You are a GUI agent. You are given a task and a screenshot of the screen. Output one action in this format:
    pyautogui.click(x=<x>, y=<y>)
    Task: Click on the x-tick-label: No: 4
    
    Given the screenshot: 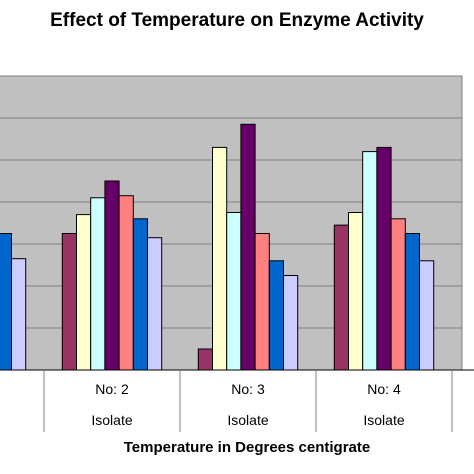 What is the action you would take?
    pyautogui.click(x=384, y=389)
    